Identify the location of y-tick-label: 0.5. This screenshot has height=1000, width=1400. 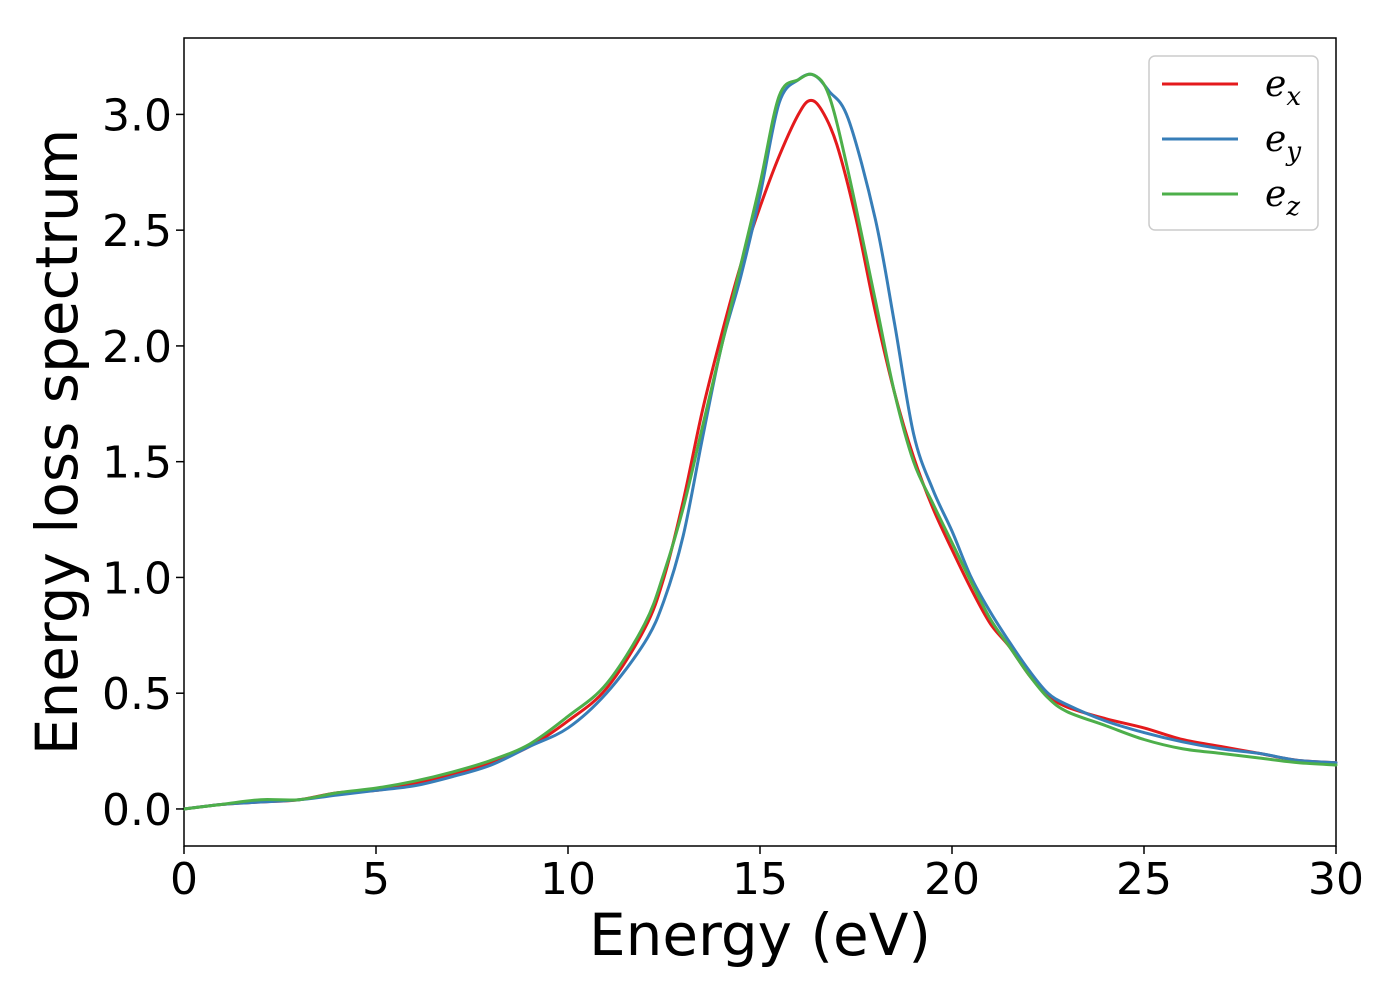
(137, 694).